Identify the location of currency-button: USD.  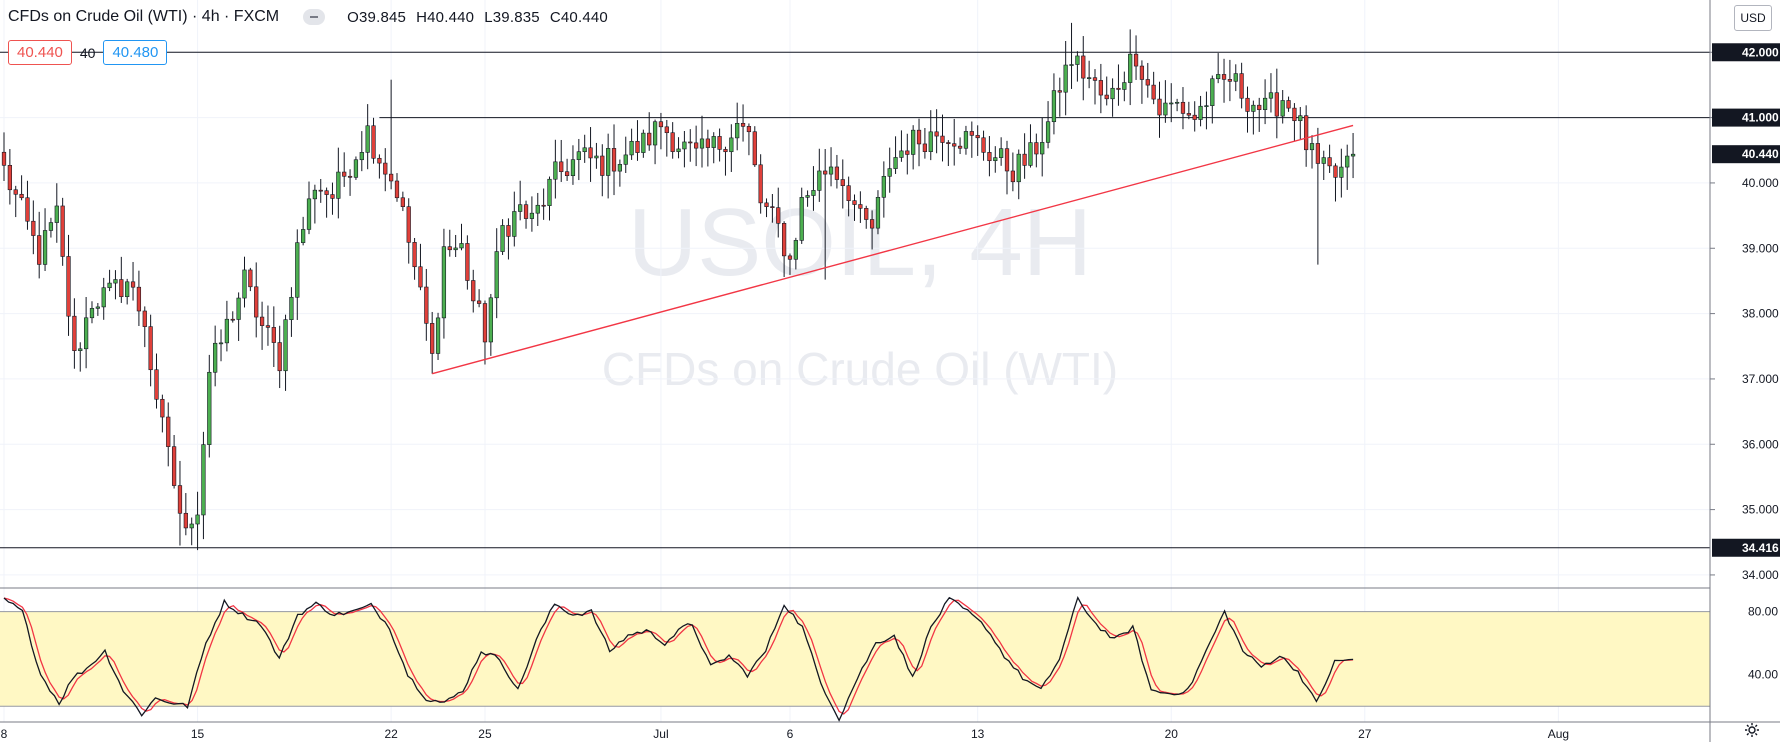
(1753, 18).